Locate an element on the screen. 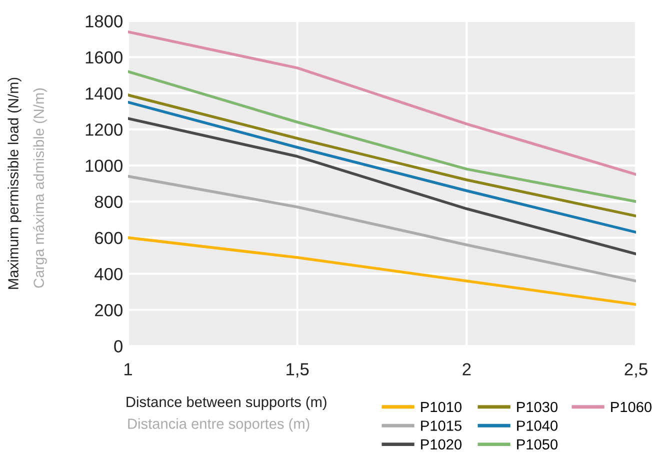  line-series is located at coordinates (382, 271).